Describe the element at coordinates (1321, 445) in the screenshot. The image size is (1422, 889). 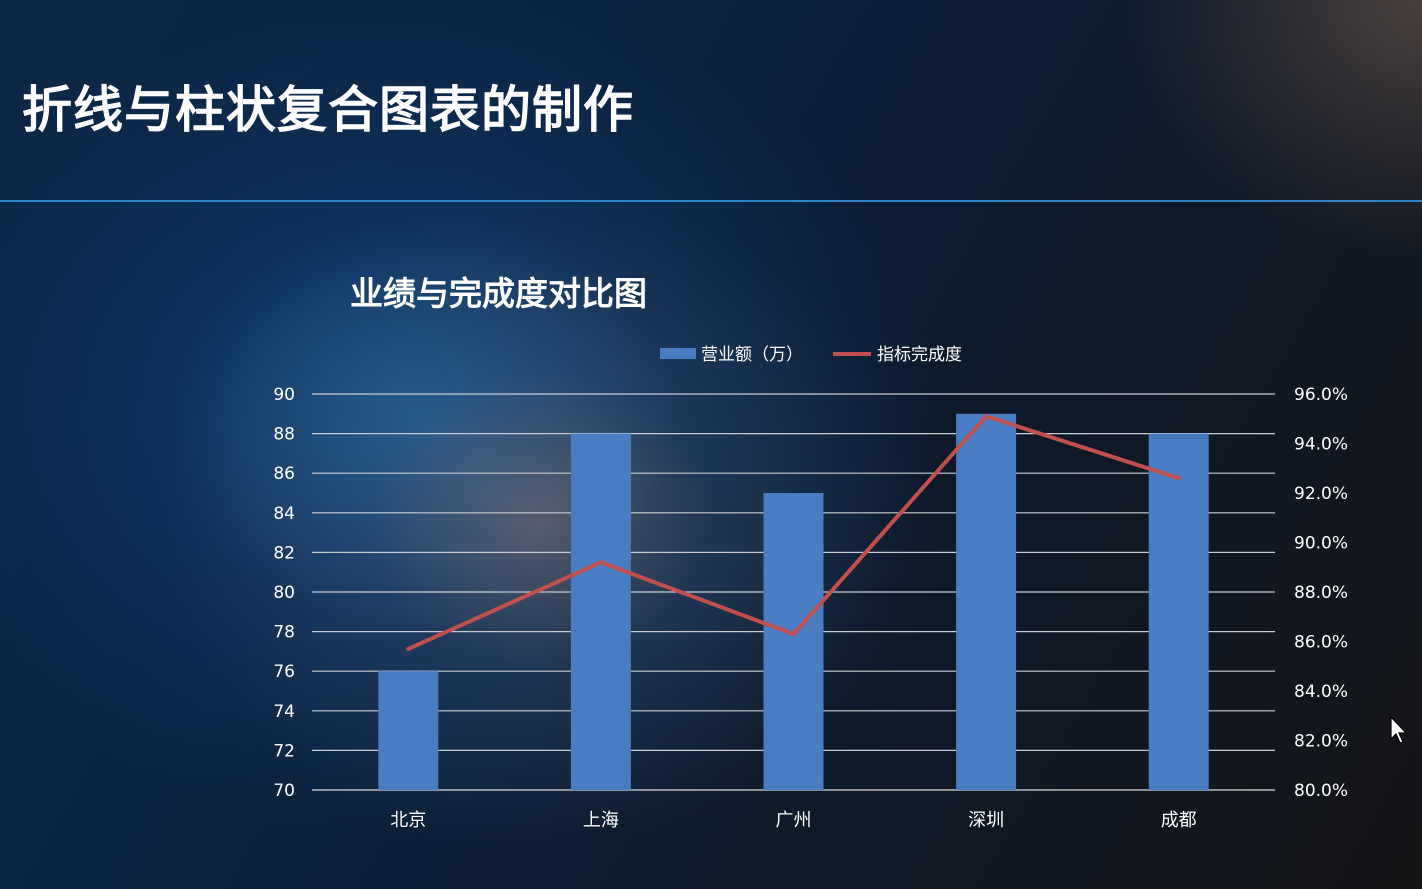
I see `y-right-tick-label: 94.0%` at that location.